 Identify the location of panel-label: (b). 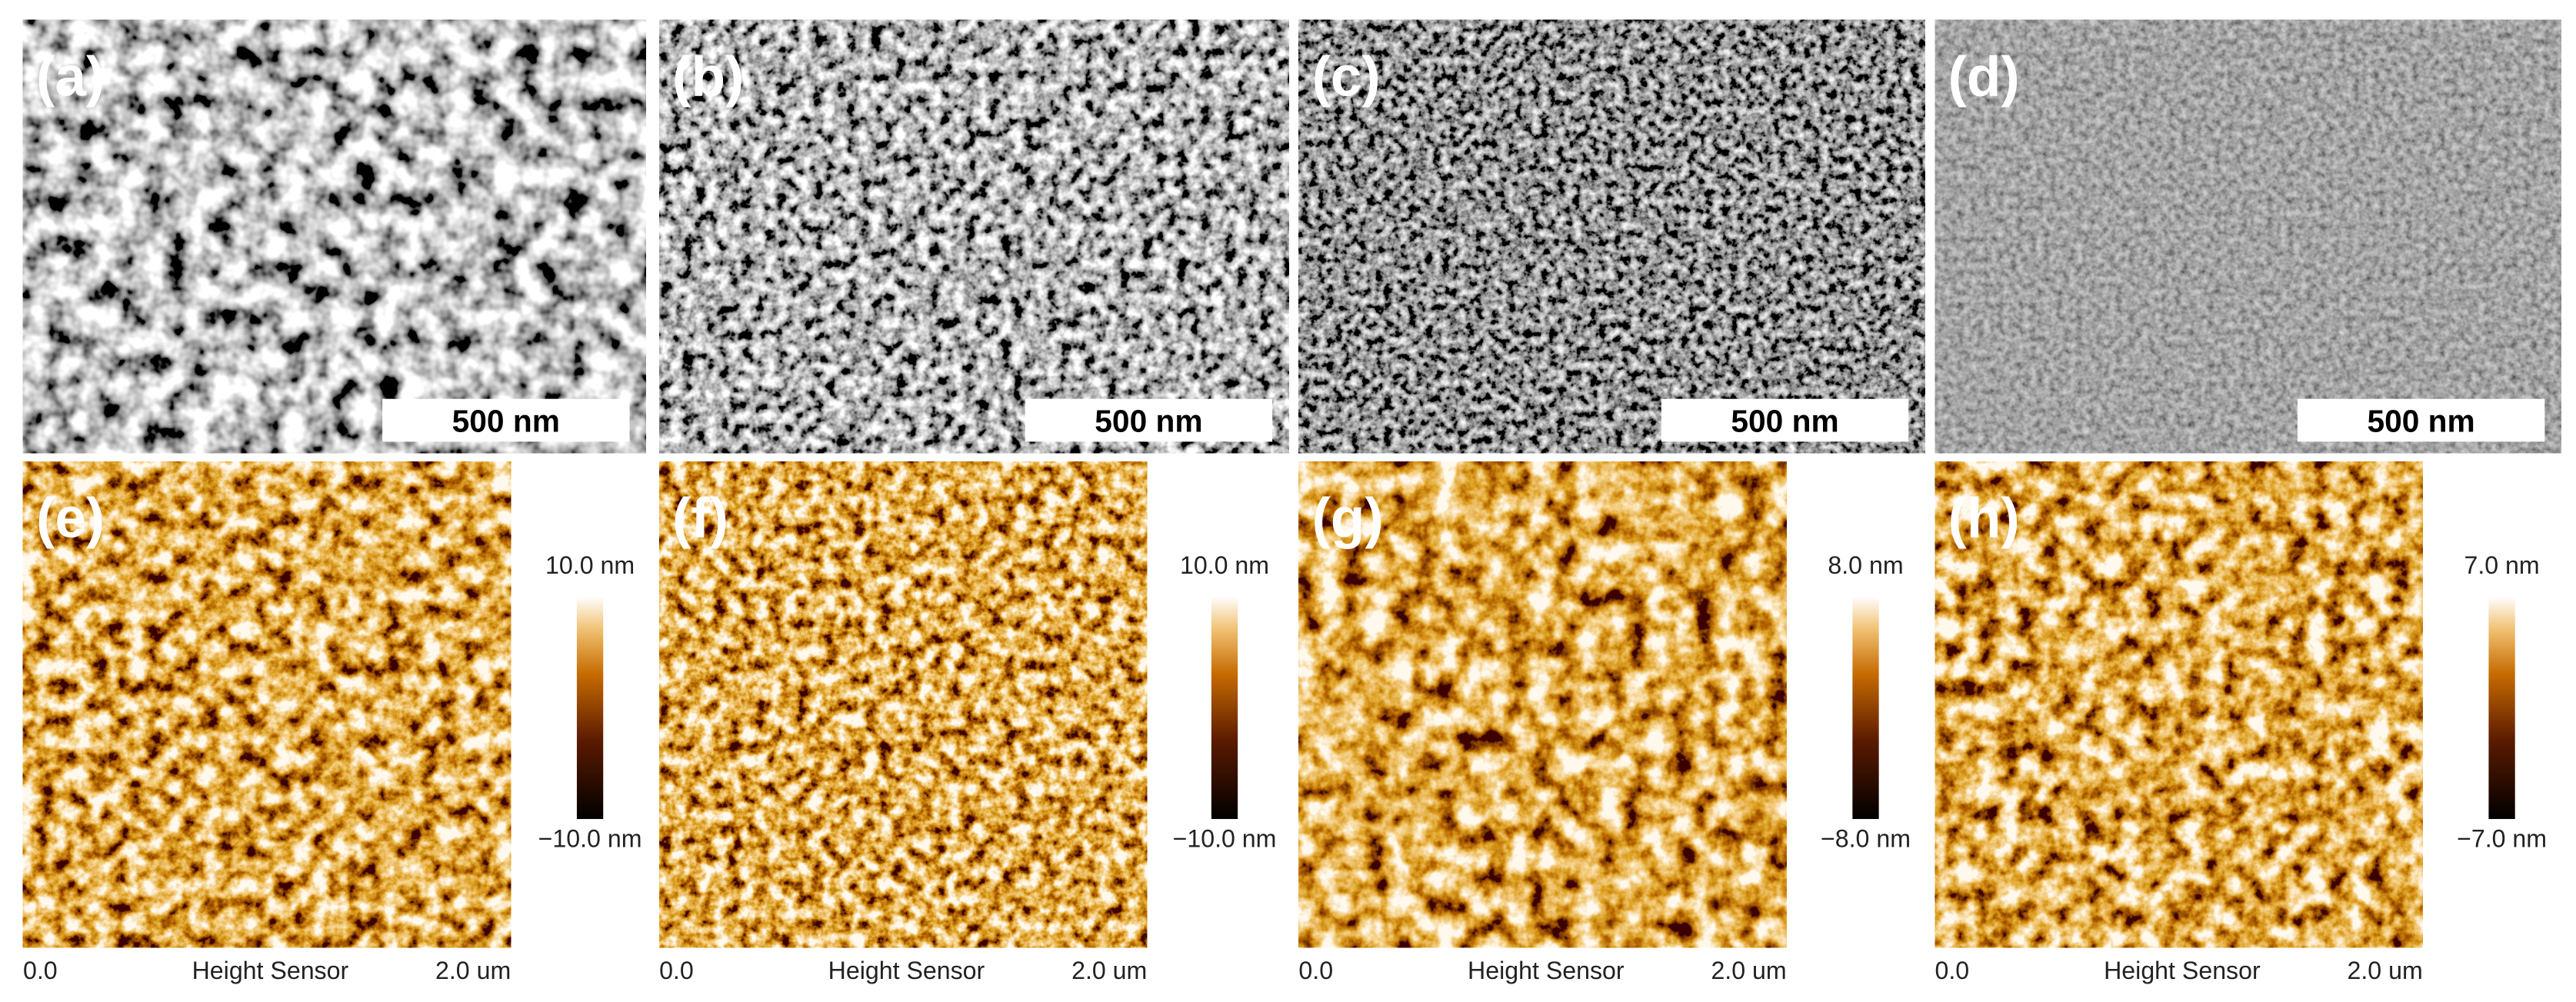
(708, 76).